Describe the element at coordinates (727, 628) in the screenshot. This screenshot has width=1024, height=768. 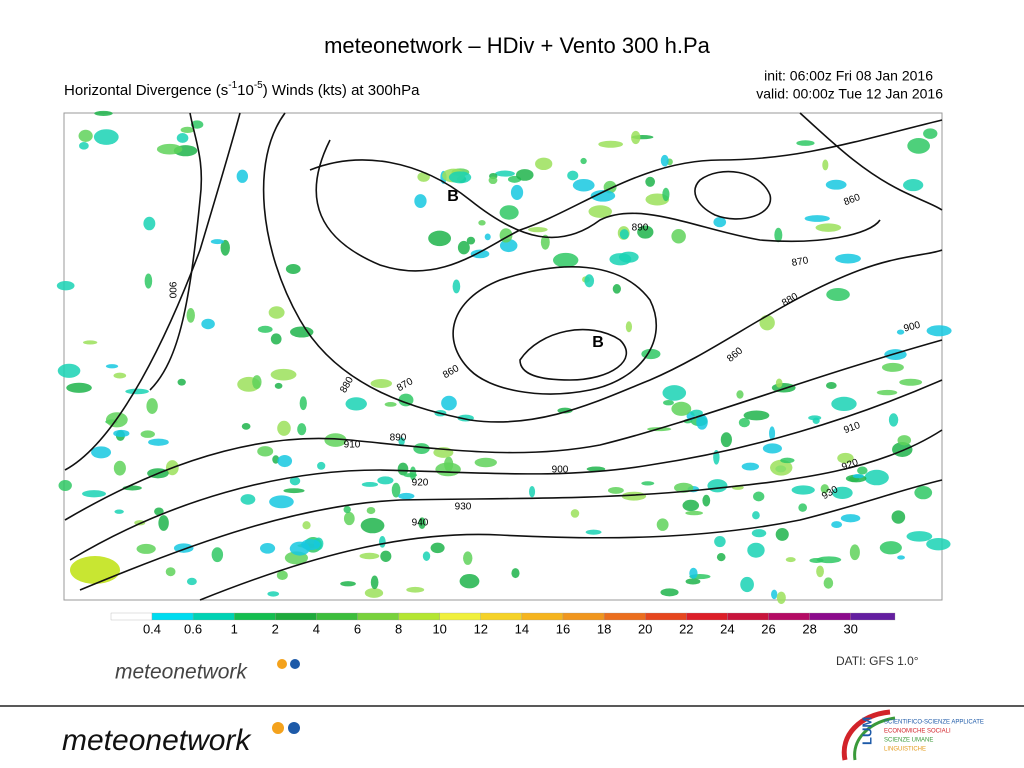
I see `colorbar-label: 24` at that location.